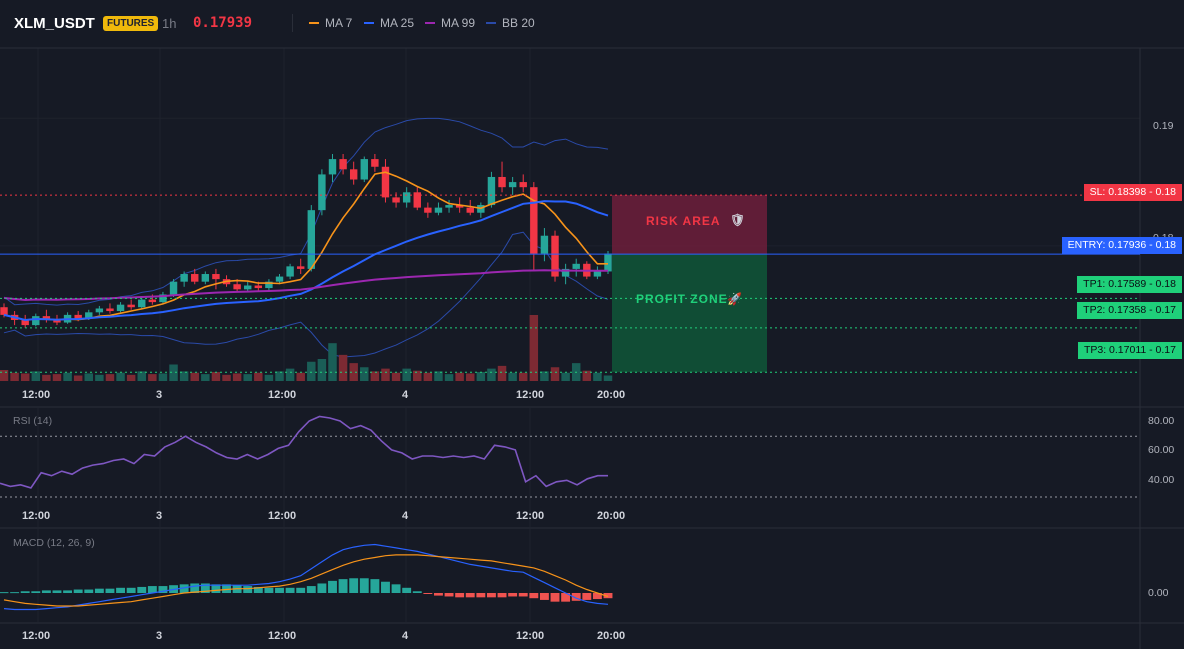 The width and height of the screenshot is (1184, 649). Describe the element at coordinates (169, 23) in the screenshot. I see `timeframe-label: 1h` at that location.